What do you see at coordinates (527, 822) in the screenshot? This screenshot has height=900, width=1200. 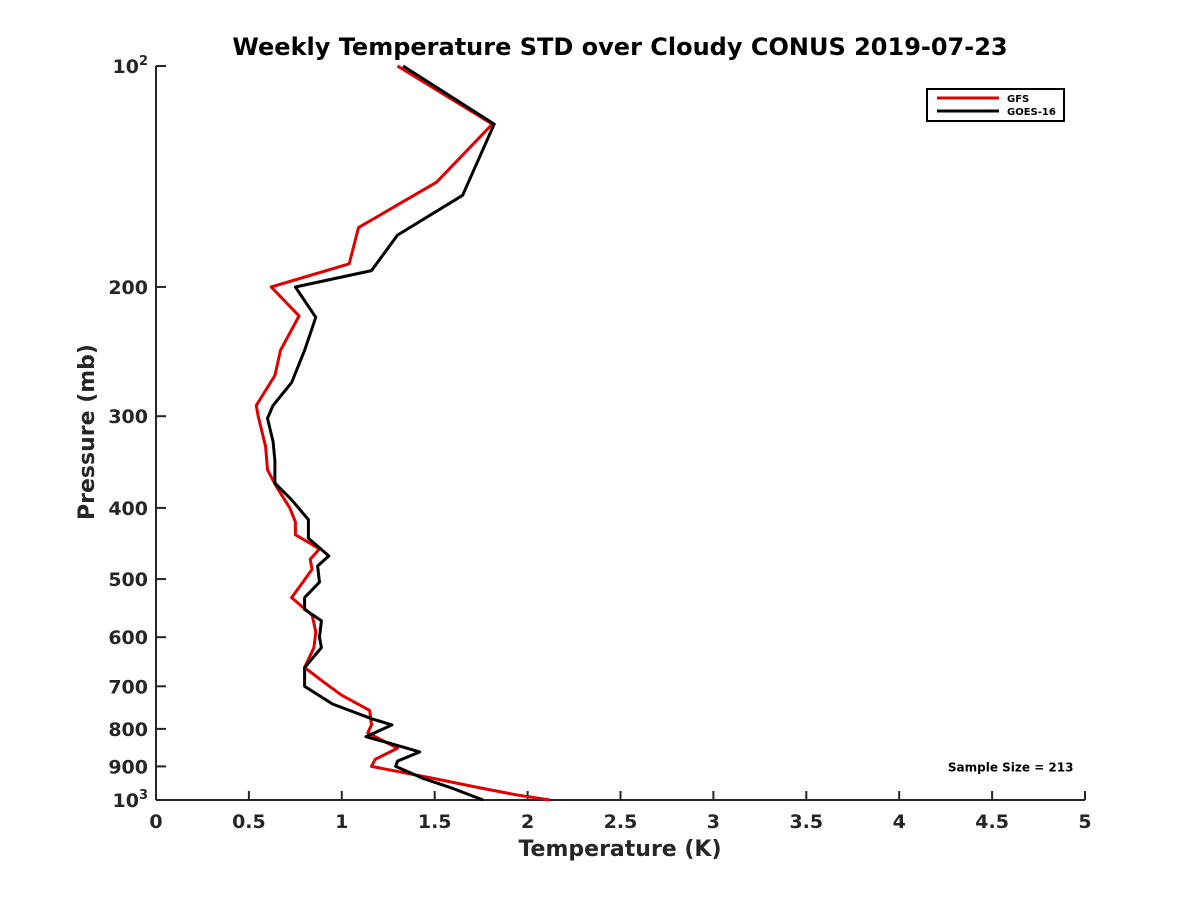 I see `x-tick-label: 2` at bounding box center [527, 822].